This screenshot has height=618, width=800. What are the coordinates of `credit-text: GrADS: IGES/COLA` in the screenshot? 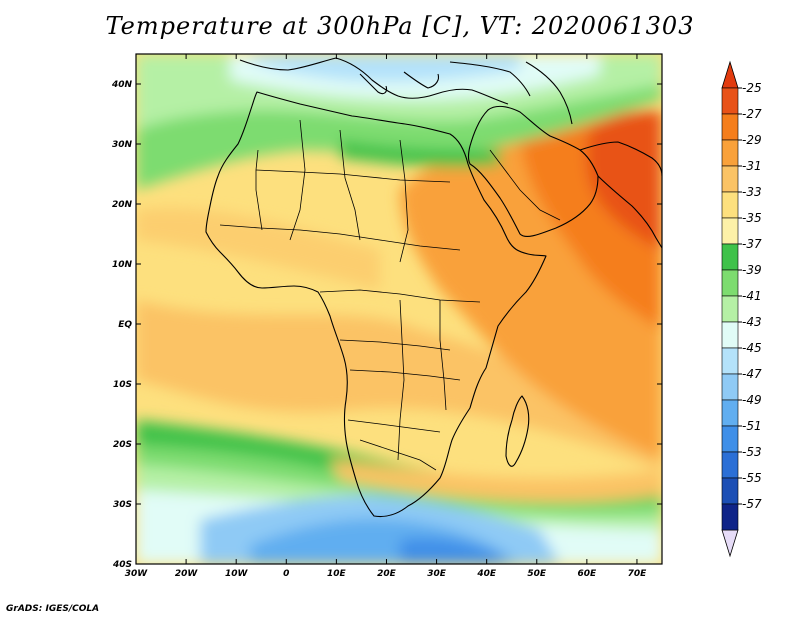 It's located at (53, 609).